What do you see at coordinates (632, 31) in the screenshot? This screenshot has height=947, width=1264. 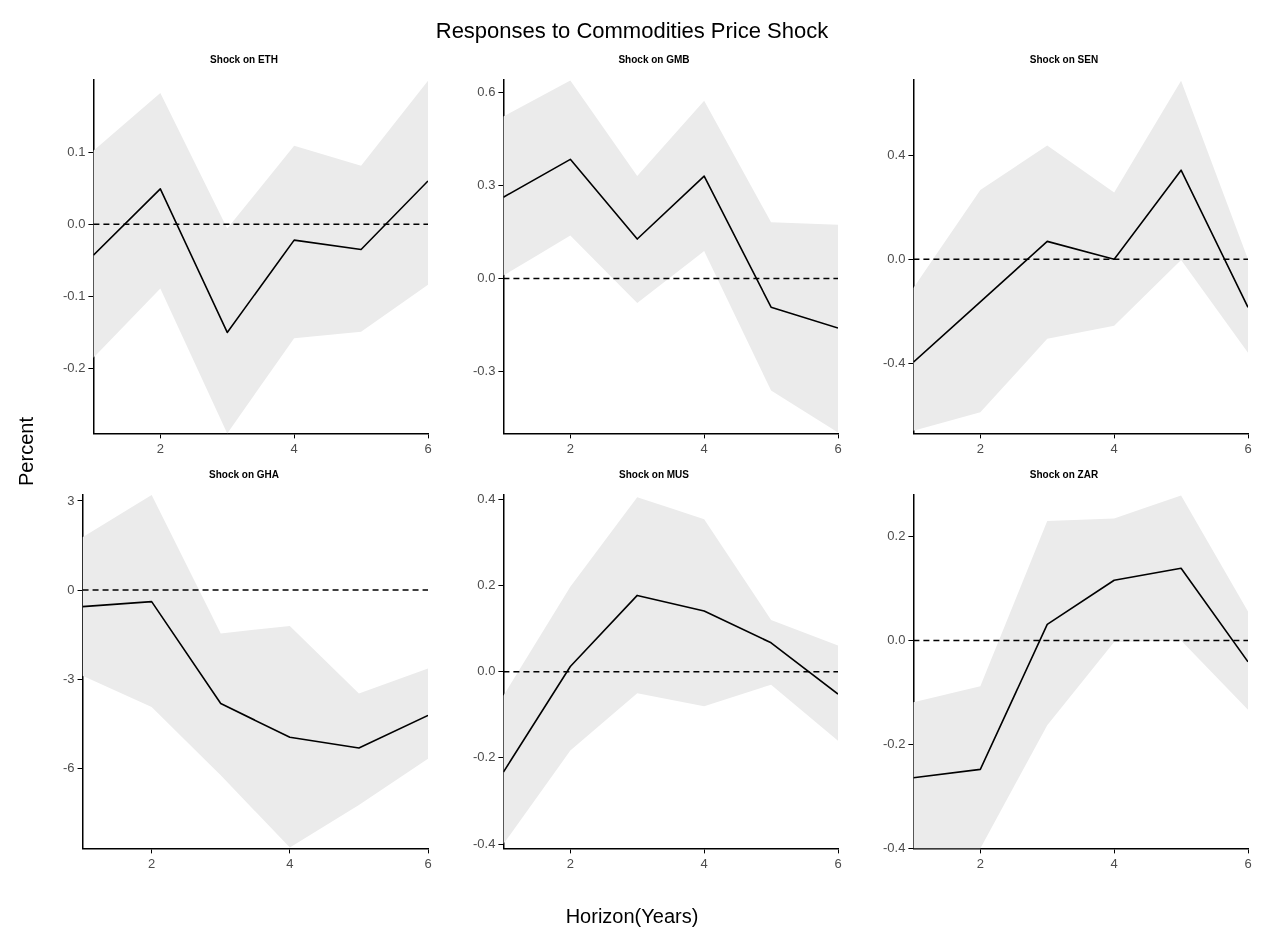 I see `text: Responses to Commodities Price Shock` at bounding box center [632, 31].